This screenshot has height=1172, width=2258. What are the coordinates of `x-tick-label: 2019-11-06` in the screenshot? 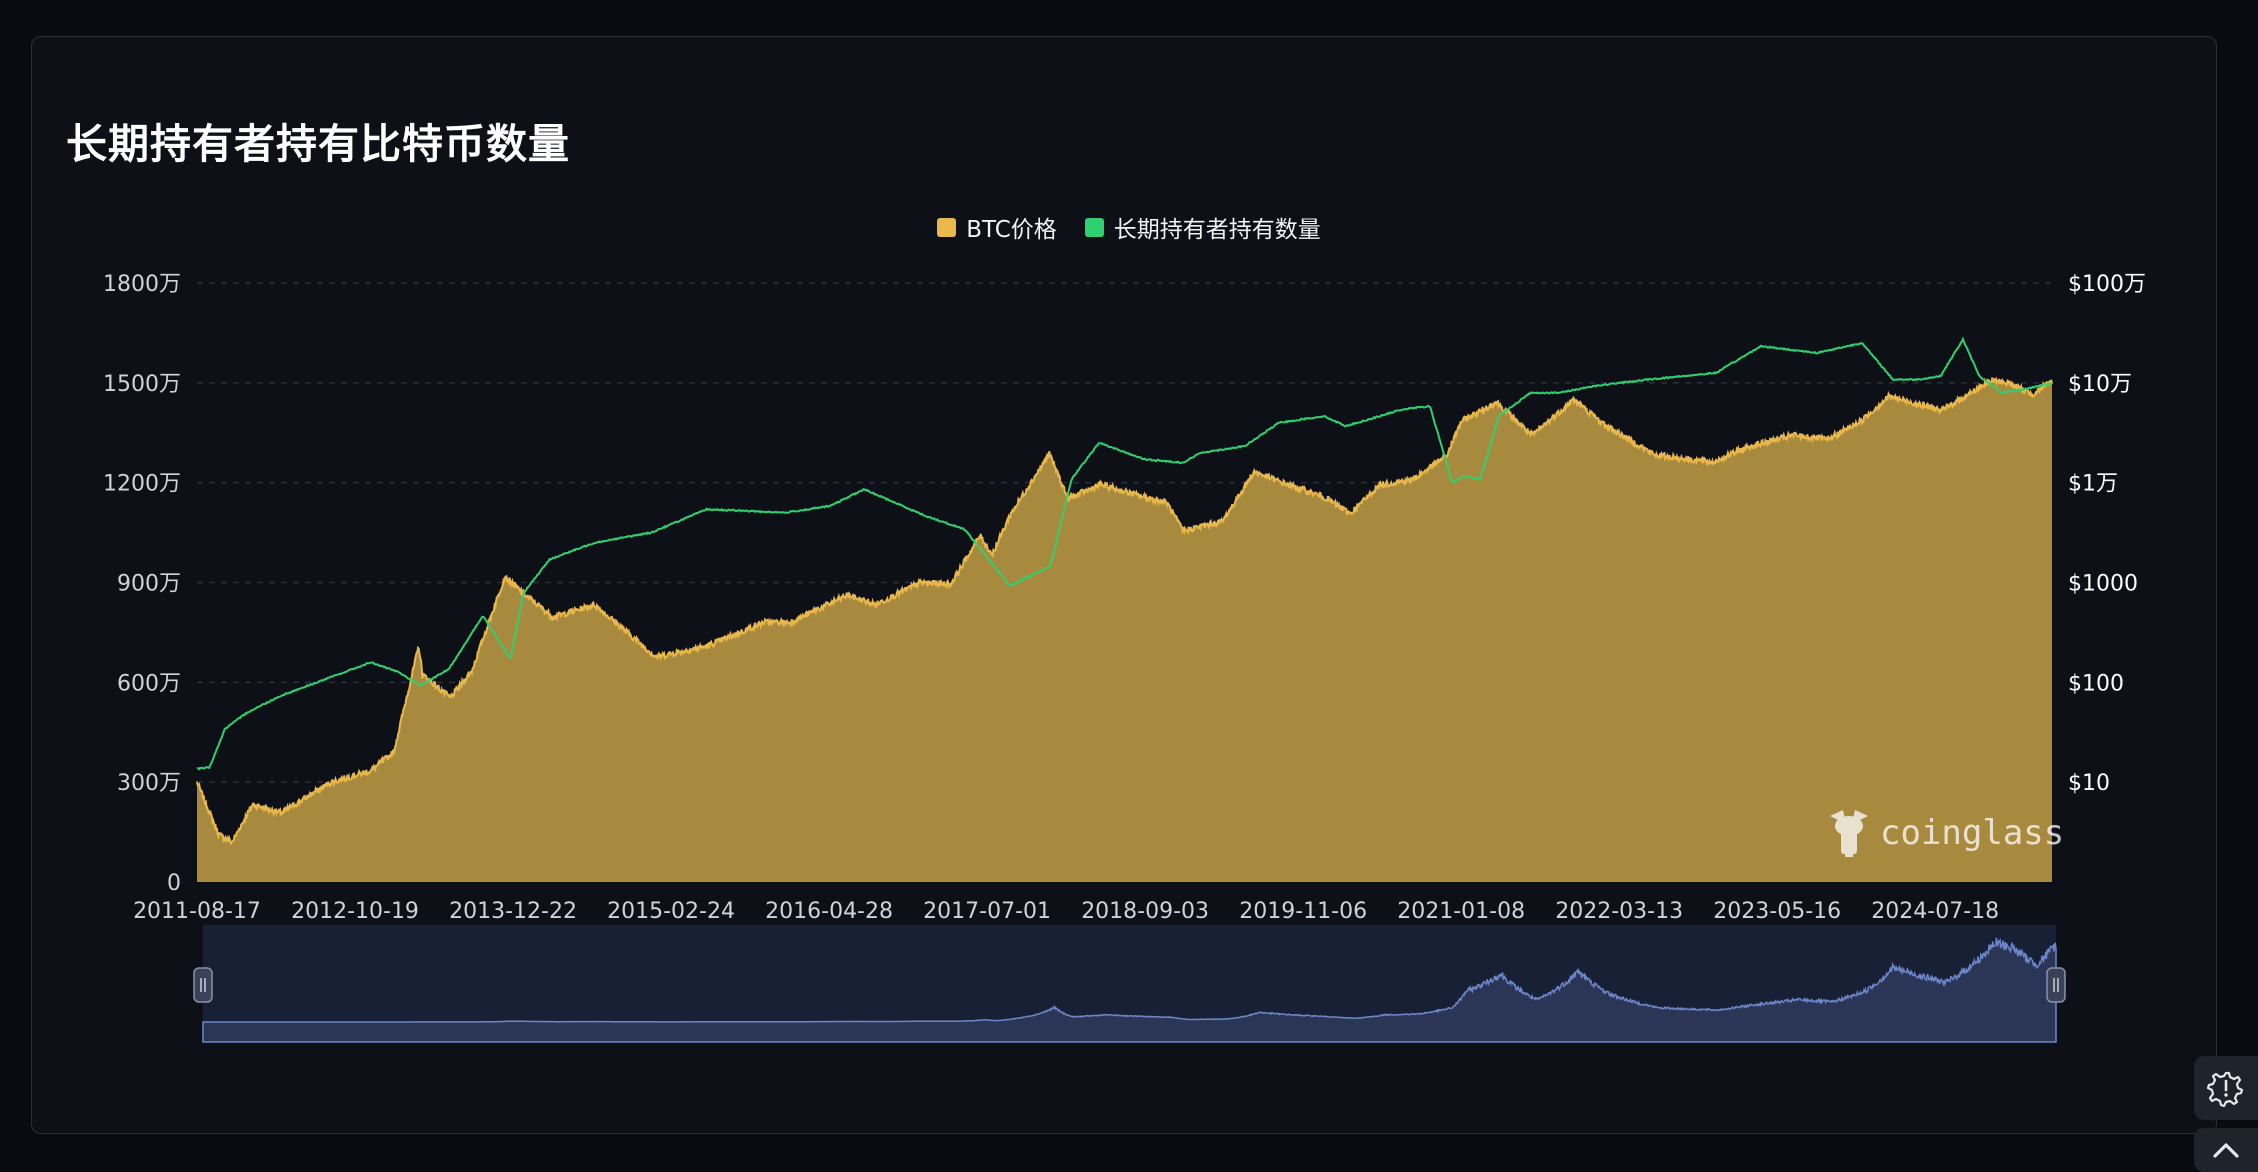 It's located at (1303, 911).